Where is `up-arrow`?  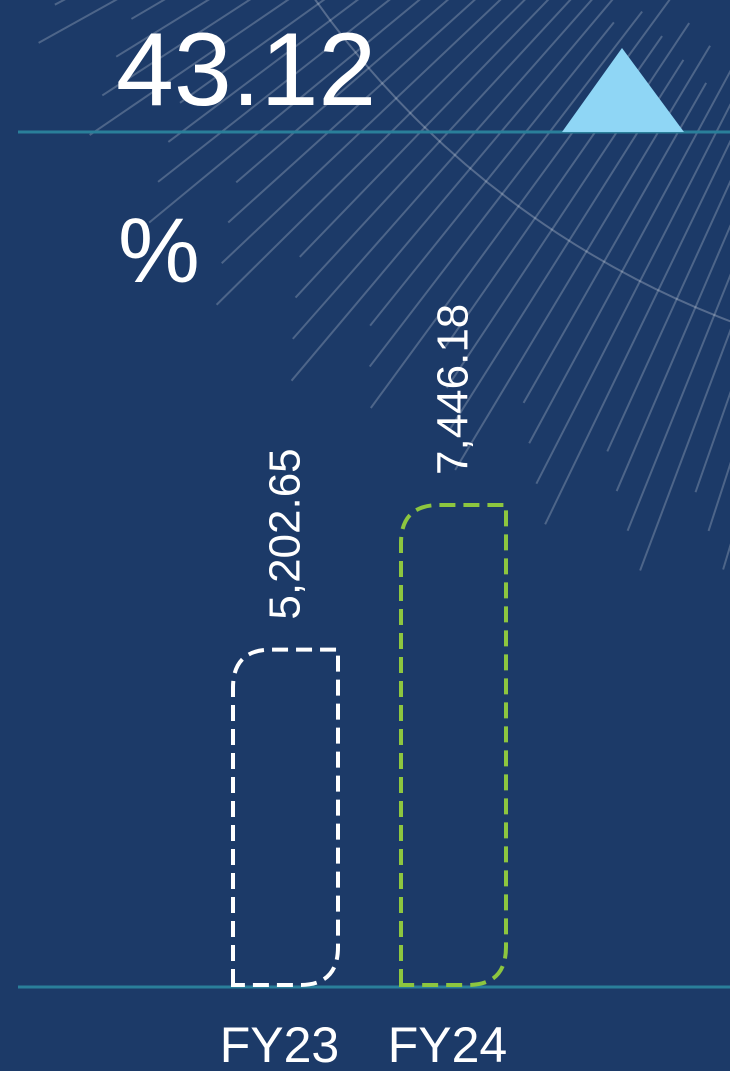
up-arrow is located at coordinates (623, 90).